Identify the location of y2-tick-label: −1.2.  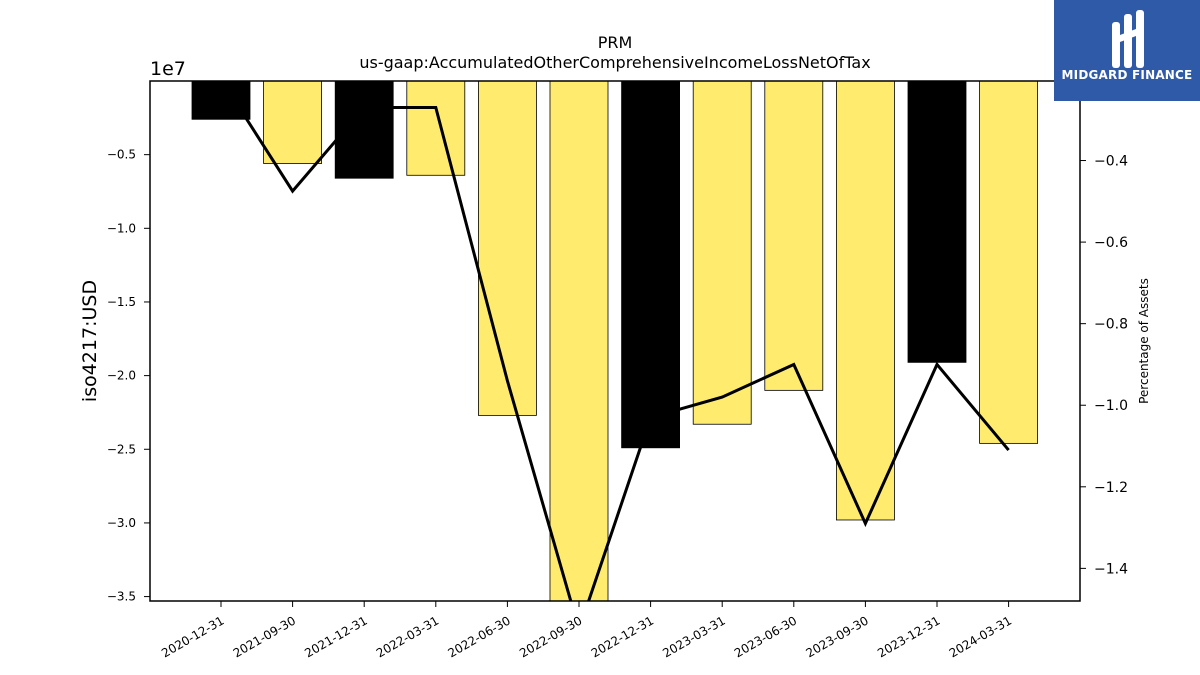
(1111, 488).